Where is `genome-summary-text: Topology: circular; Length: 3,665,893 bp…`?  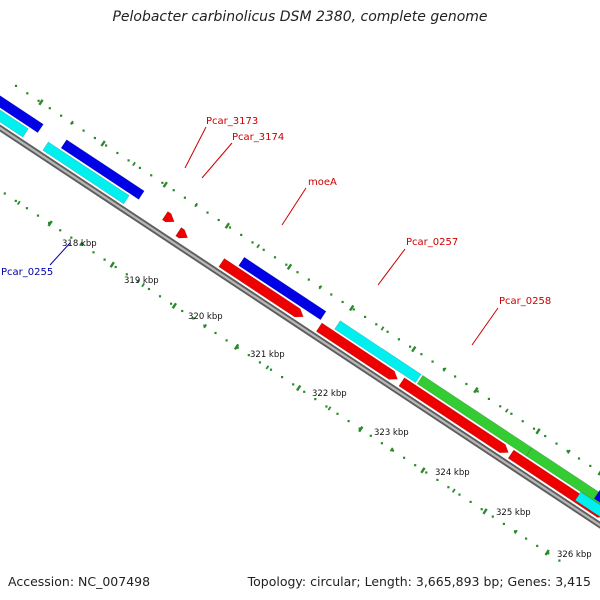
genome-summary-text: Topology: circular; Length: 3,665,893 bp… is located at coordinates (419, 581).